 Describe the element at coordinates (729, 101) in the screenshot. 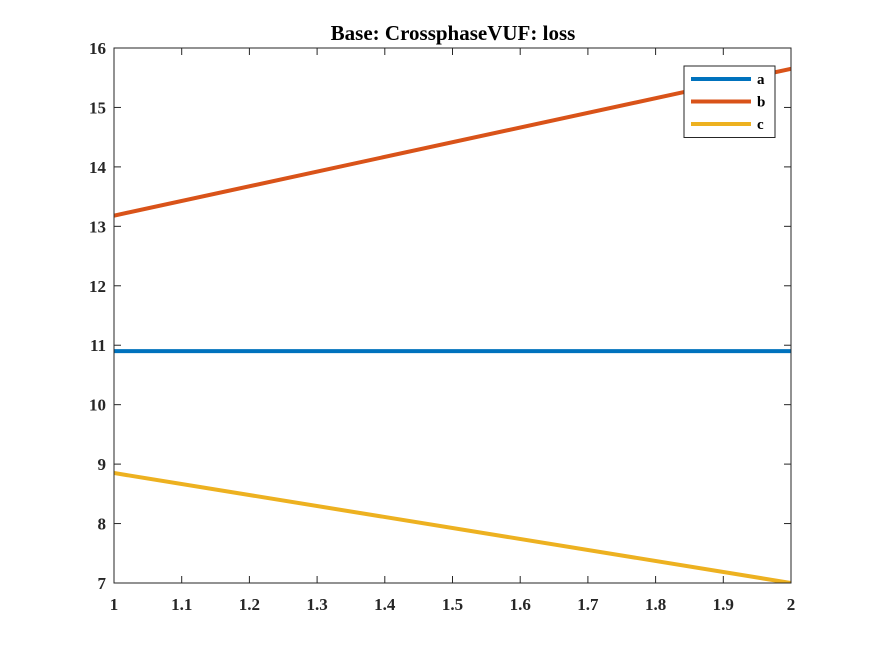

I see `legend: abc` at that location.